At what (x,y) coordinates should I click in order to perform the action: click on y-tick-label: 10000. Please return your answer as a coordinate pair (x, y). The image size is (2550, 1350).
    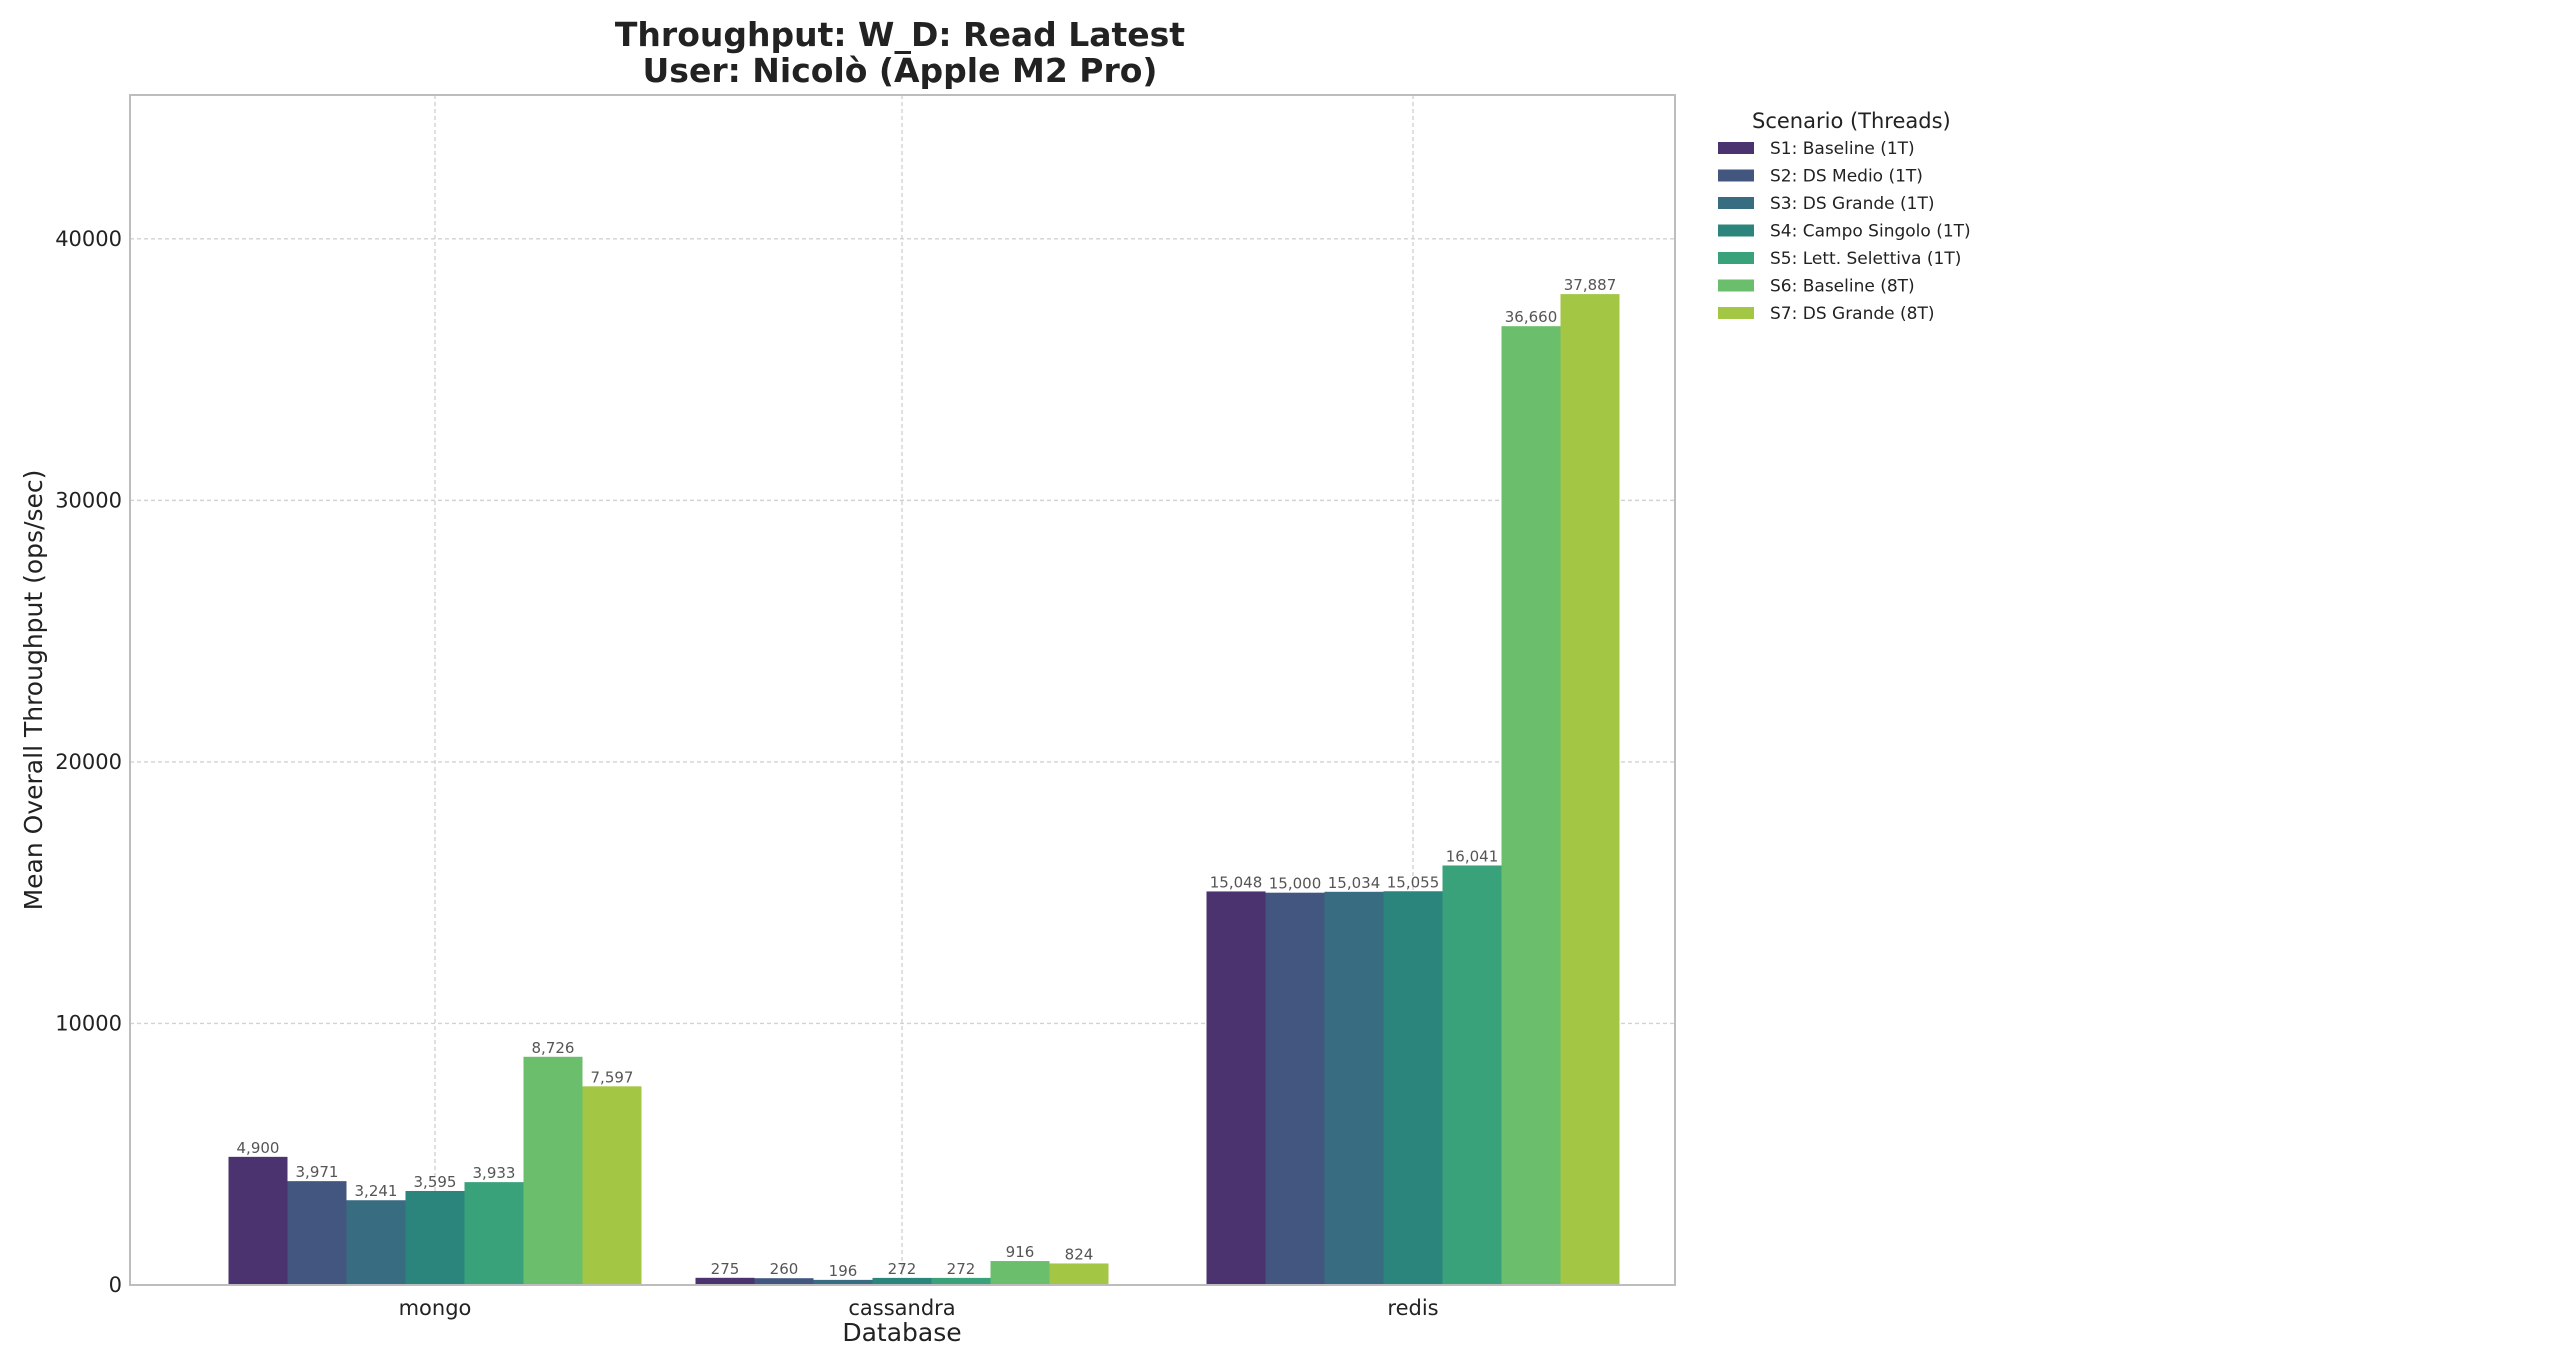
    Looking at the image, I should click on (88, 1023).